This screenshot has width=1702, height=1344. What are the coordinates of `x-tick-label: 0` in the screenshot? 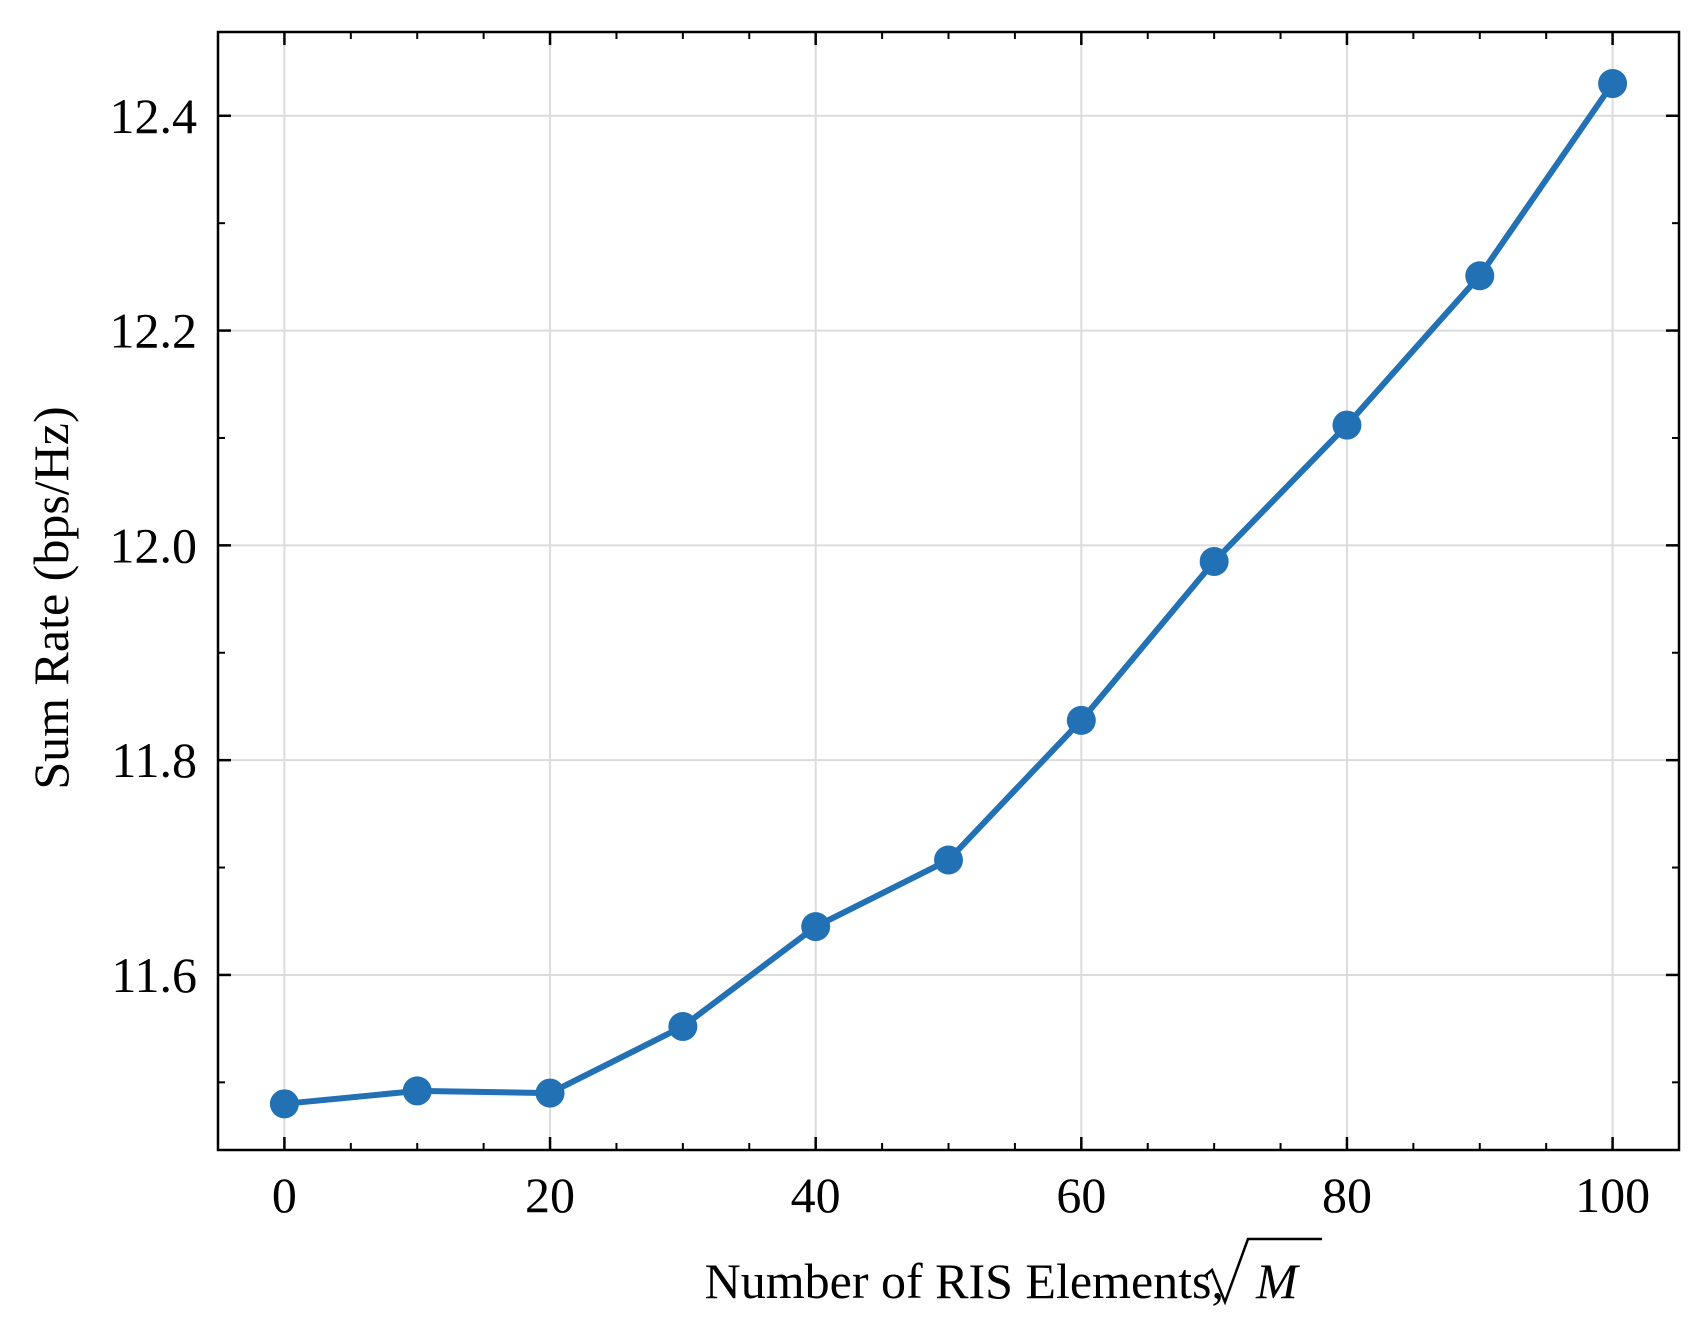 It's located at (284, 1195).